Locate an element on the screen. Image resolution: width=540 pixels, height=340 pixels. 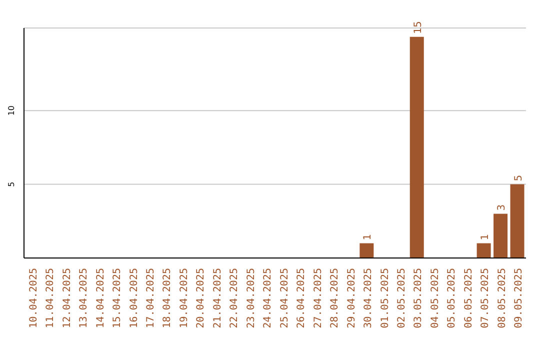
x-tick-label: 18.04.2025 is located at coordinates (168, 298).